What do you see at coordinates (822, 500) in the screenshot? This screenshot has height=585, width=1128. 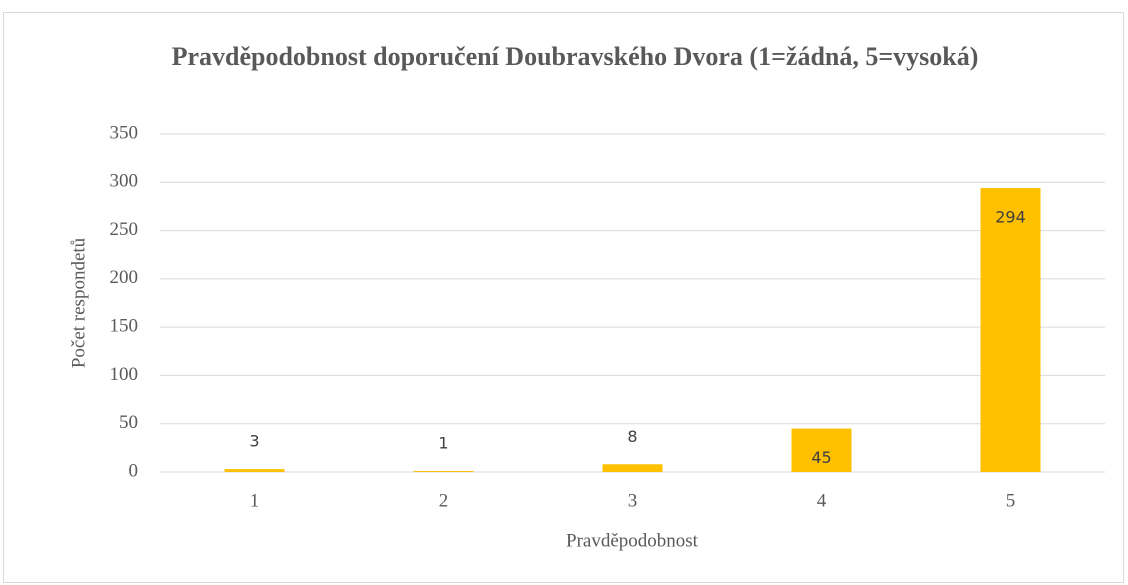 I see `x-tick-label: 4` at bounding box center [822, 500].